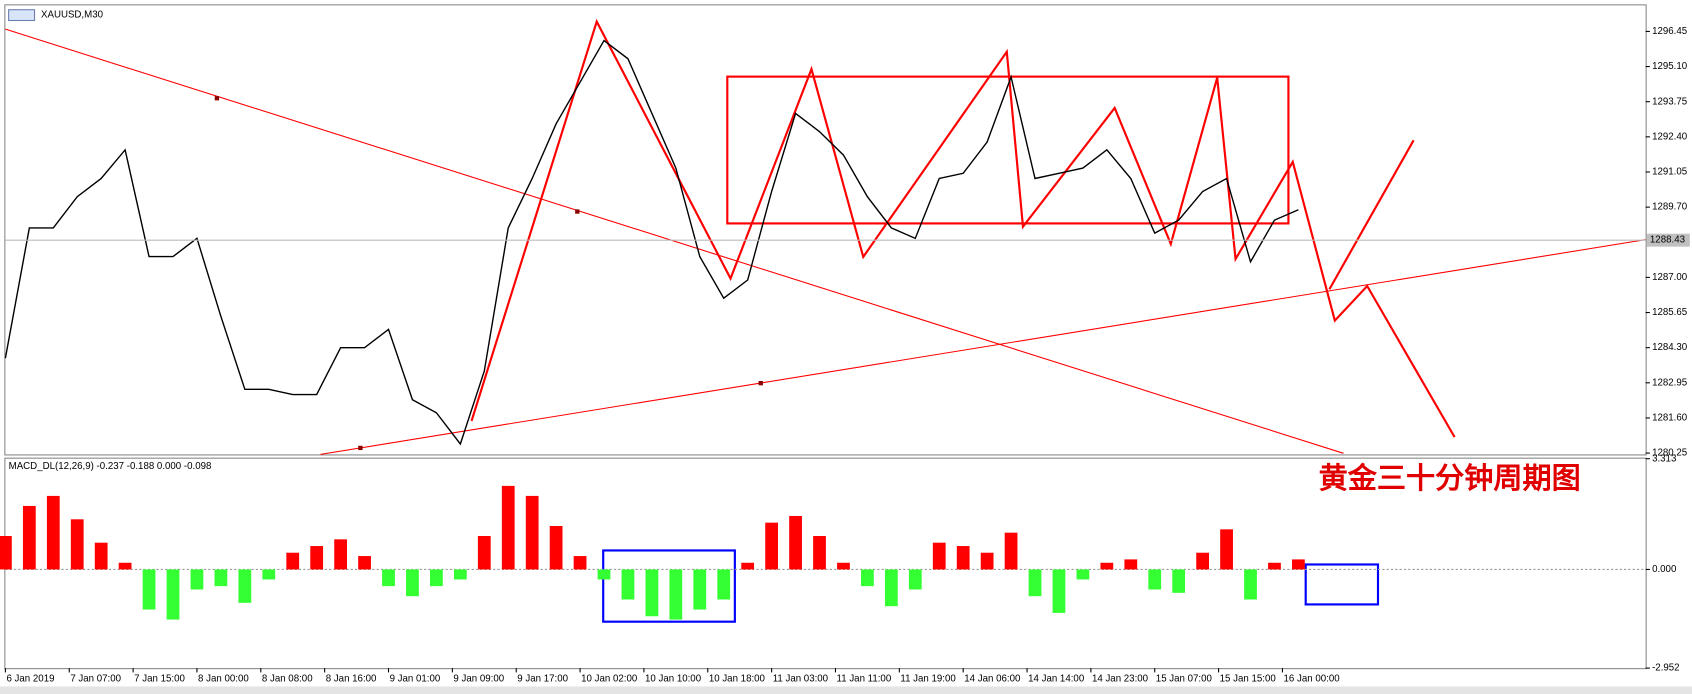 This screenshot has width=1692, height=694. I want to click on y-tick-label: 1296.45, so click(1669, 31).